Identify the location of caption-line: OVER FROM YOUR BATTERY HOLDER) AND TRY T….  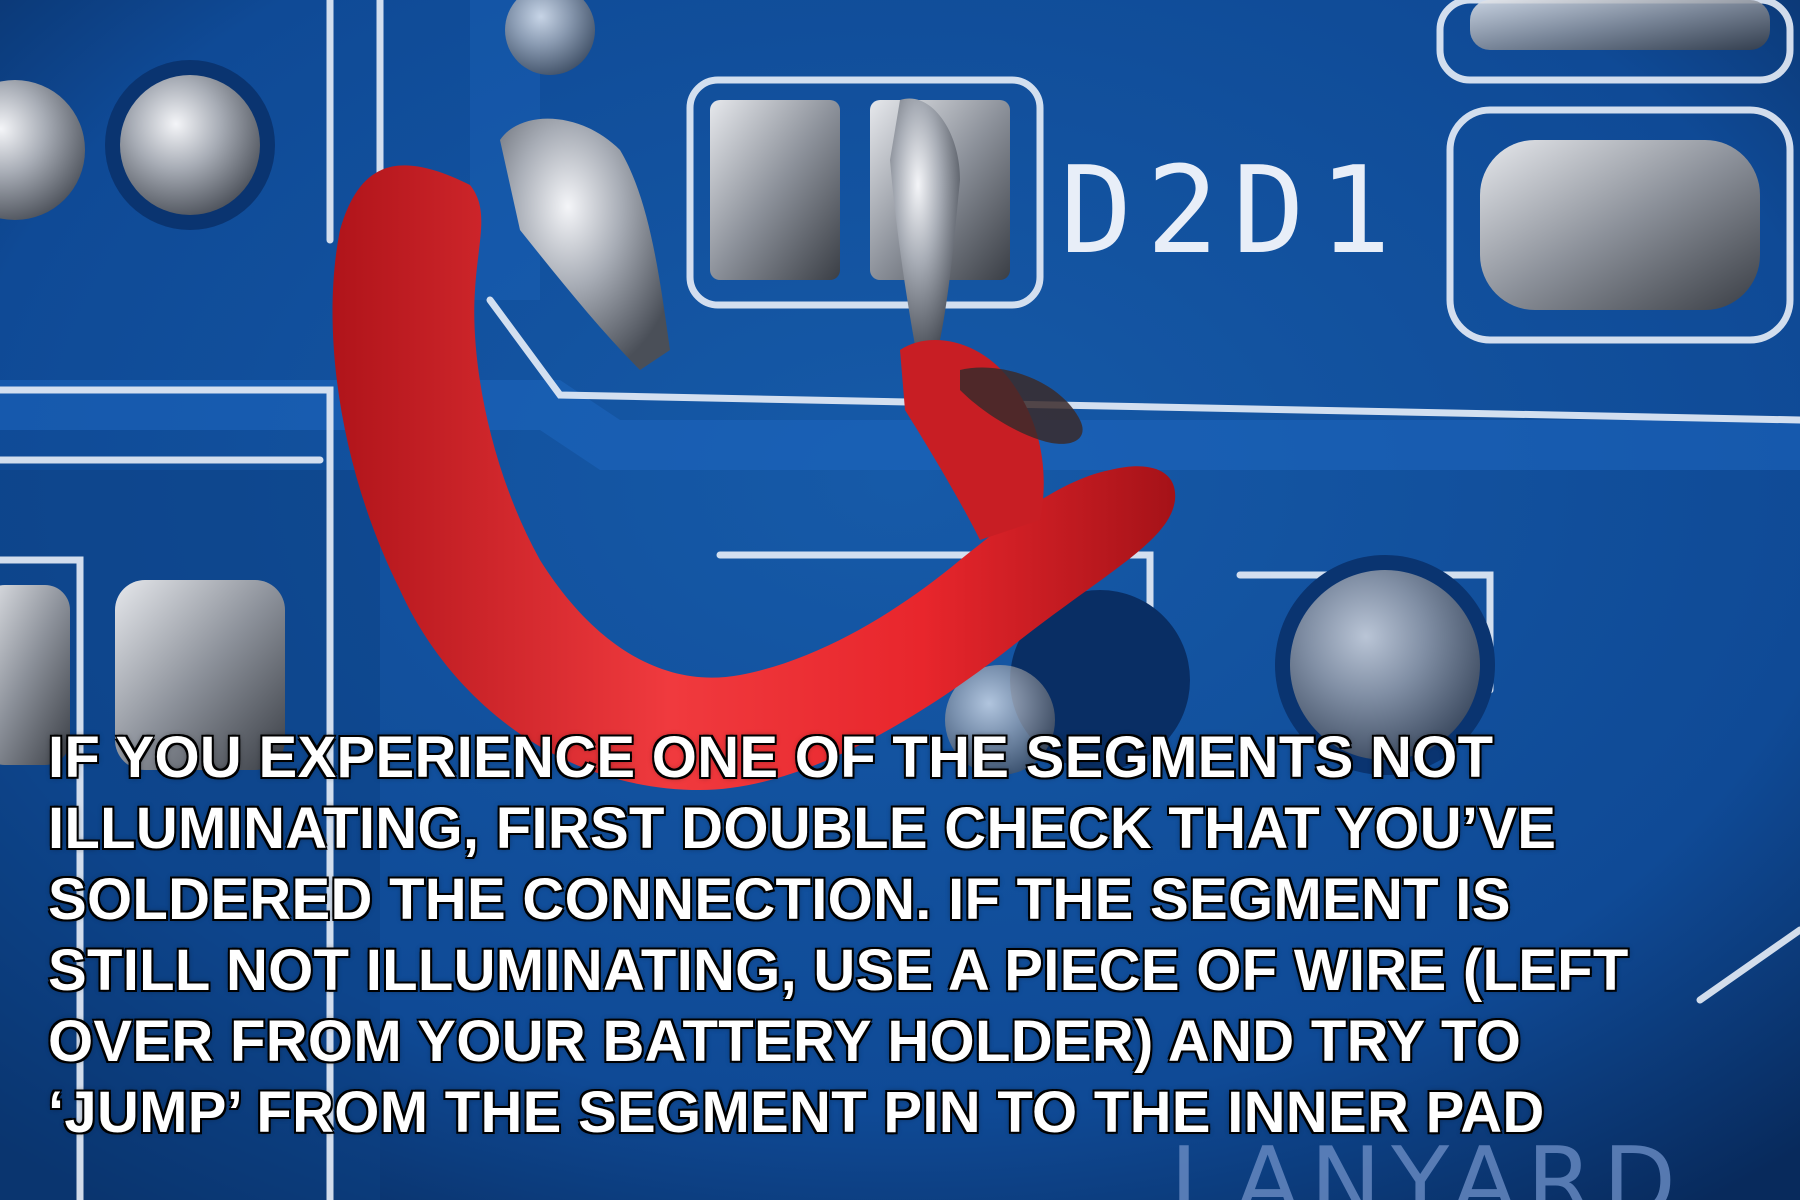
(784, 1041).